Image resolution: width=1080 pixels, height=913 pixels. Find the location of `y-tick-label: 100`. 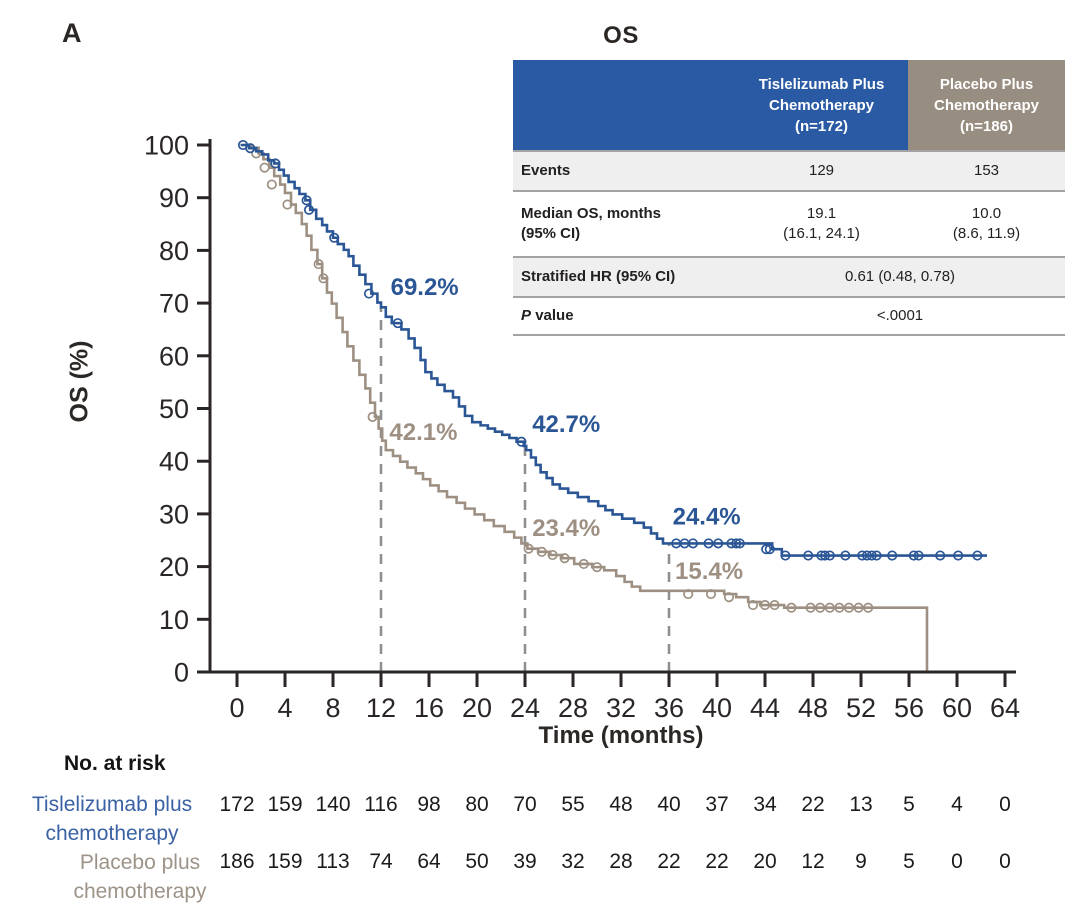

y-tick-label: 100 is located at coordinates (166, 146).